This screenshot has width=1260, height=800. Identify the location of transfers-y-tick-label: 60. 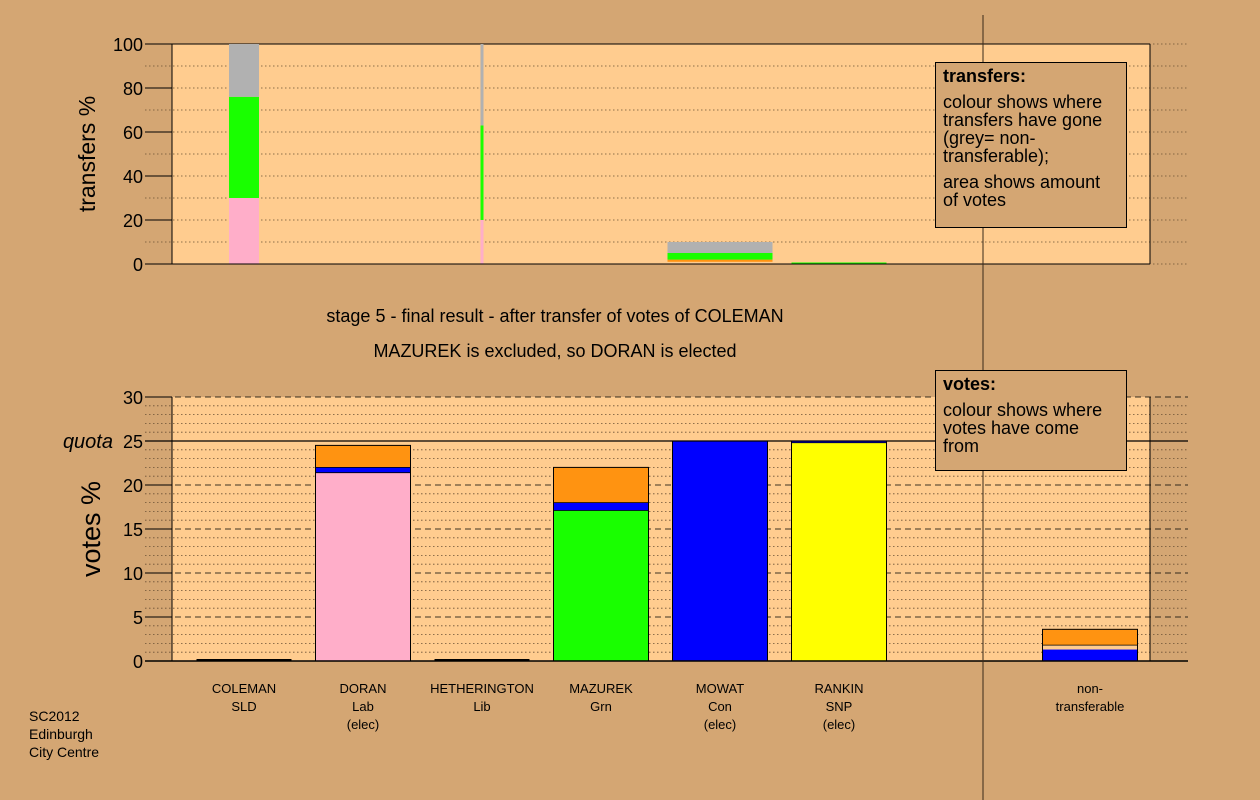
(133, 133).